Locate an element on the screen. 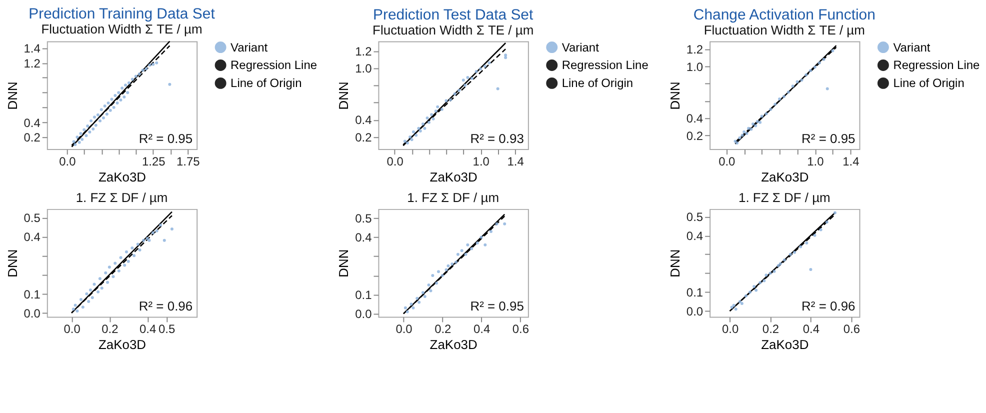  legend-label: Variant is located at coordinates (912, 47).